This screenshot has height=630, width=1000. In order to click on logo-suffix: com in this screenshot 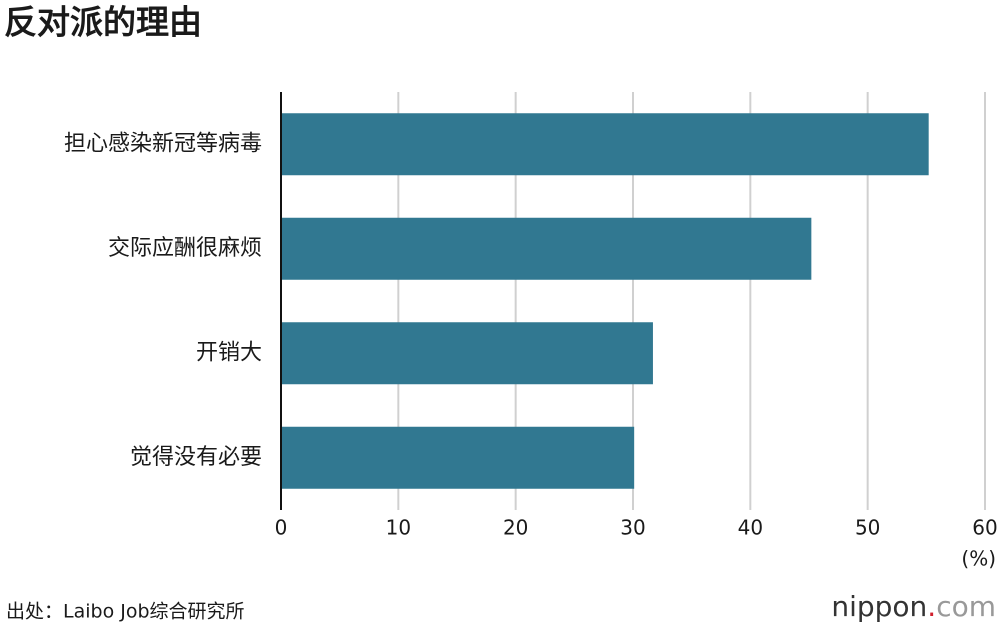, I will do `click(966, 606)`.